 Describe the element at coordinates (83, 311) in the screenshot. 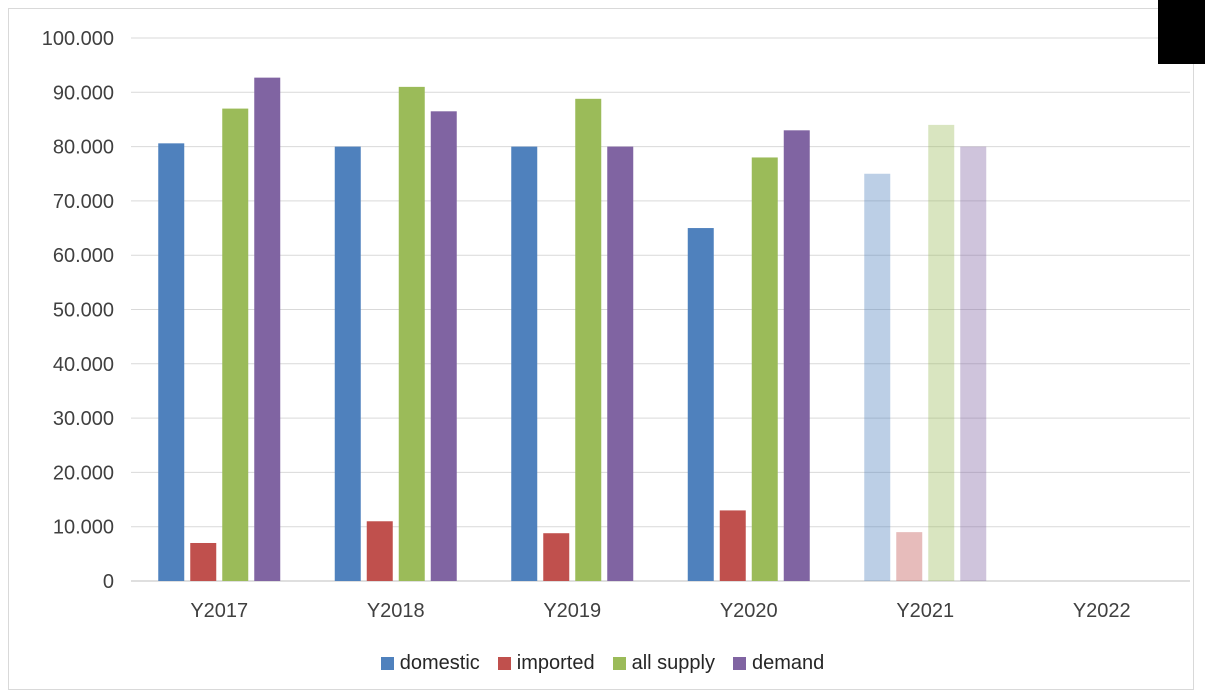

I see `y-tick-label: 50.000` at that location.